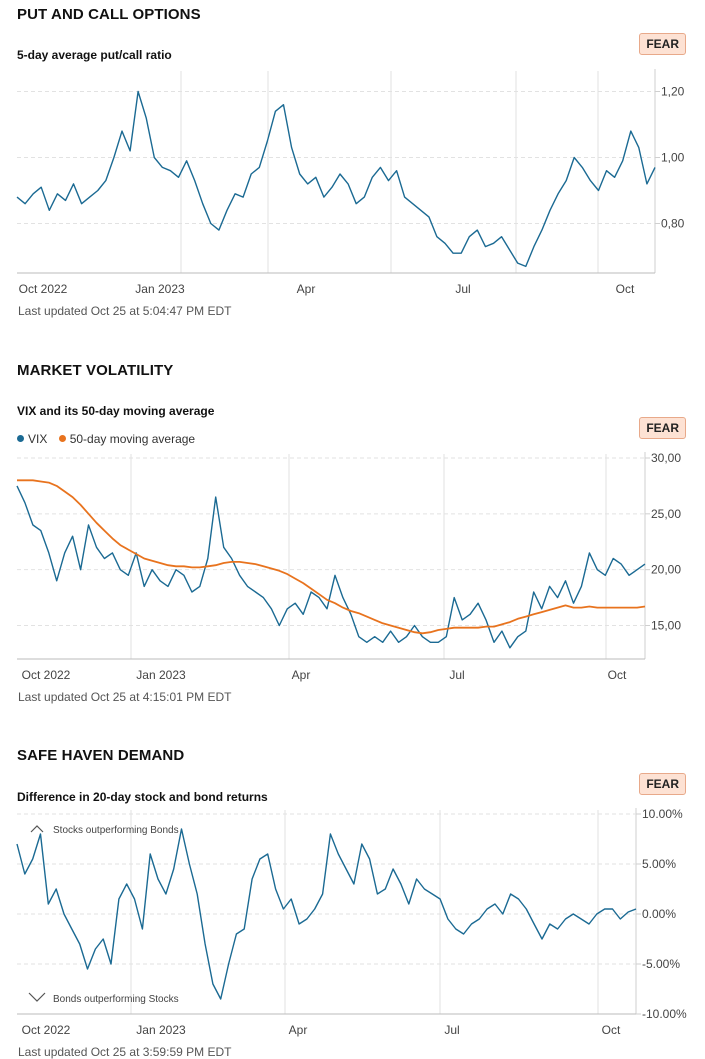 This screenshot has width=705, height=1059. What do you see at coordinates (659, 914) in the screenshot?
I see `y-tick-label: 0.00%` at bounding box center [659, 914].